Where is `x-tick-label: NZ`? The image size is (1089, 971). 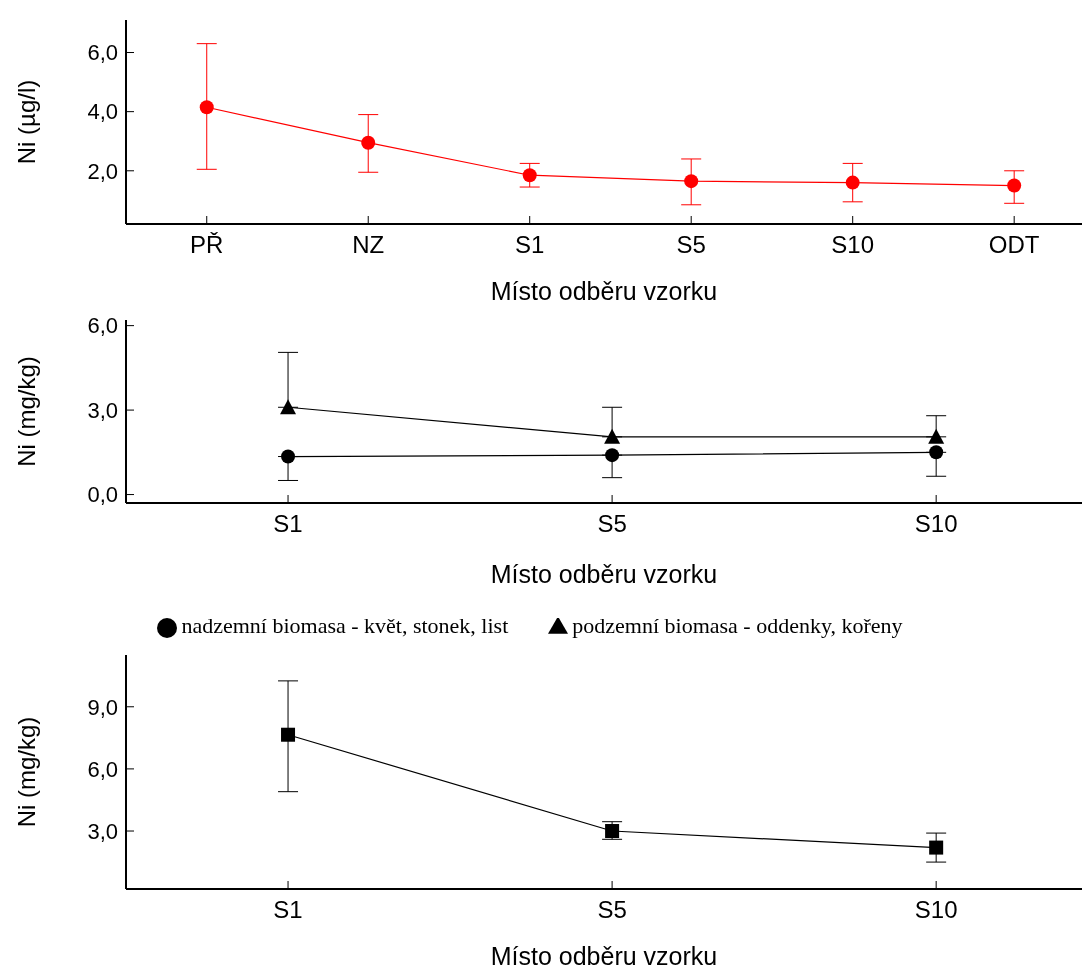
x-tick-label: NZ is located at coordinates (368, 245).